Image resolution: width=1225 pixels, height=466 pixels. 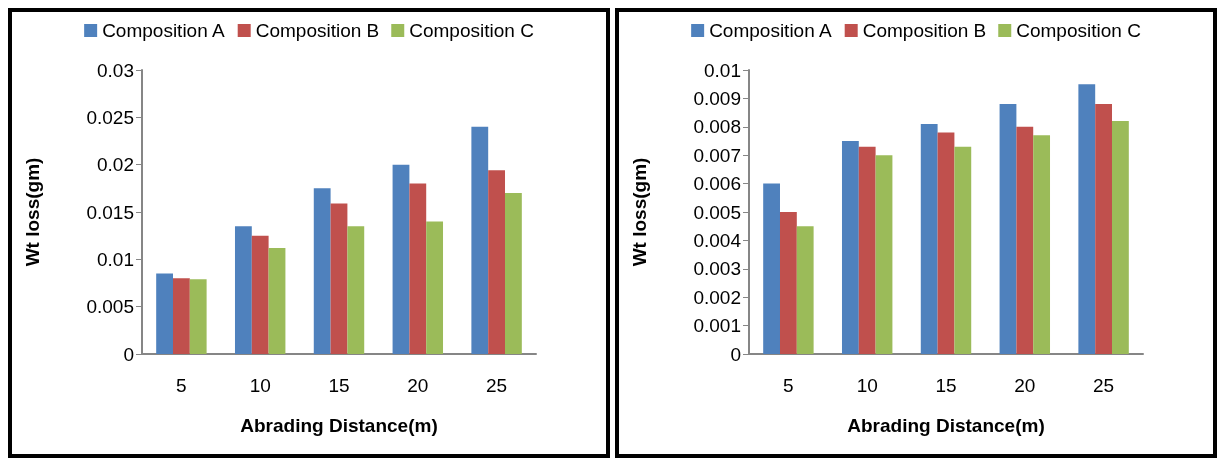 I want to click on y-tick-label: 0.025, so click(x=110, y=117).